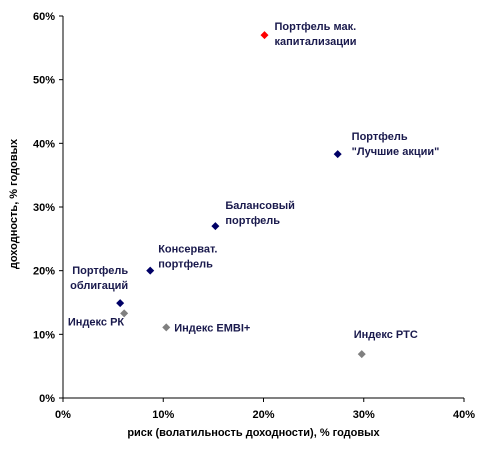 The image size is (485, 449). I want to click on y-tick-label: 0%, so click(47, 399).